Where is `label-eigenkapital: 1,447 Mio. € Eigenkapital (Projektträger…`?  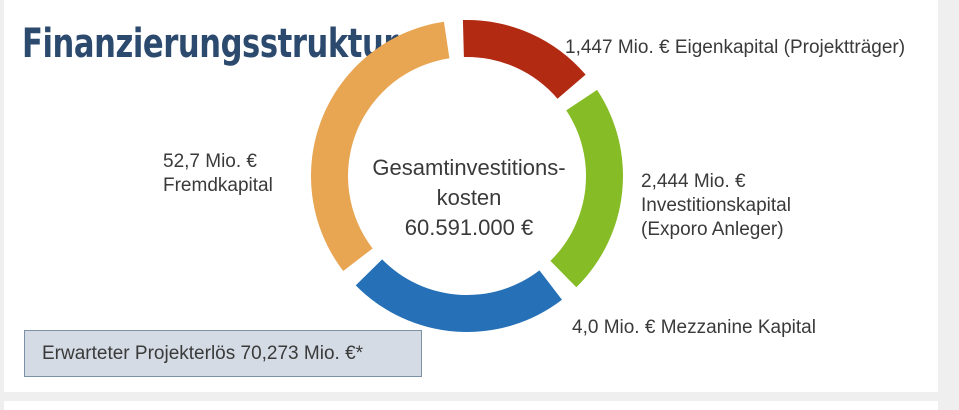
label-eigenkapital: 1,447 Mio. € Eigenkapital (Projektträger… is located at coordinates (735, 47).